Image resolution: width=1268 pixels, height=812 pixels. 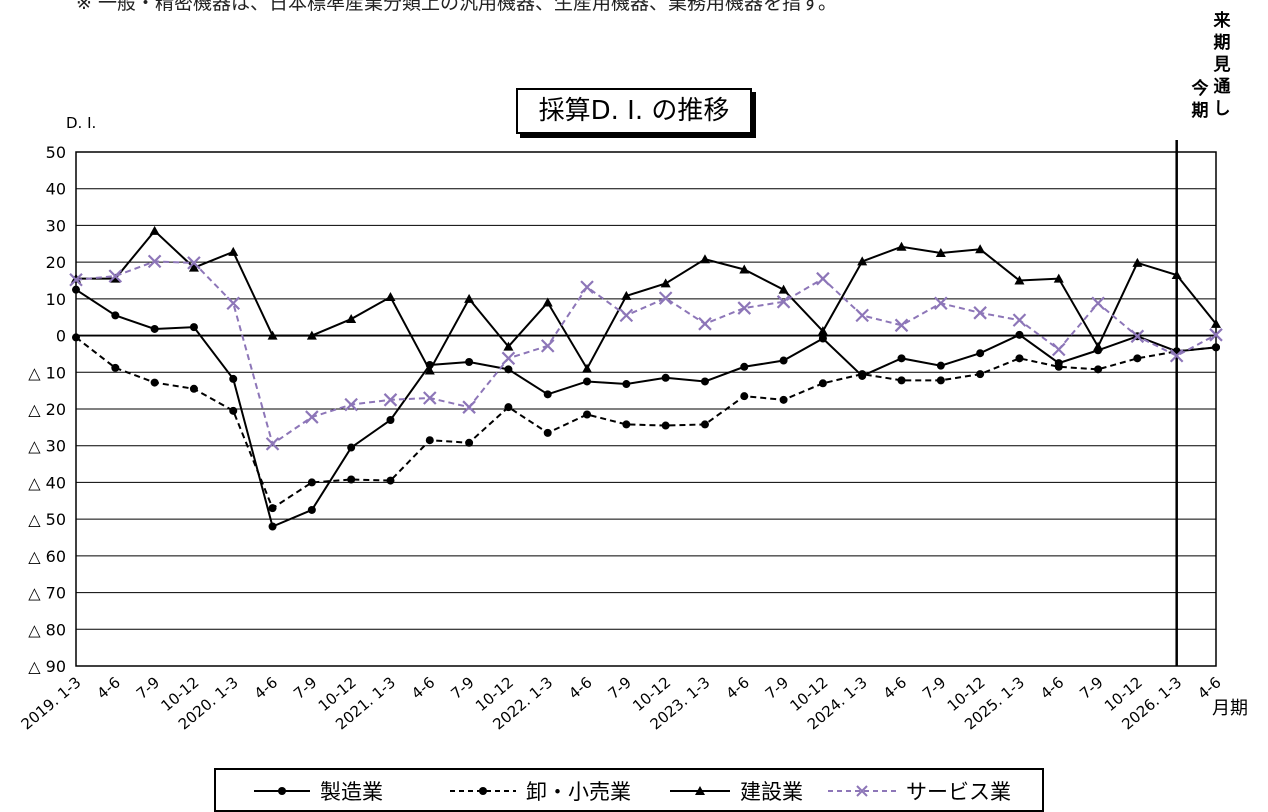 What do you see at coordinates (1230, 708) in the screenshot?
I see `x-axis-unit: 月期` at bounding box center [1230, 708].